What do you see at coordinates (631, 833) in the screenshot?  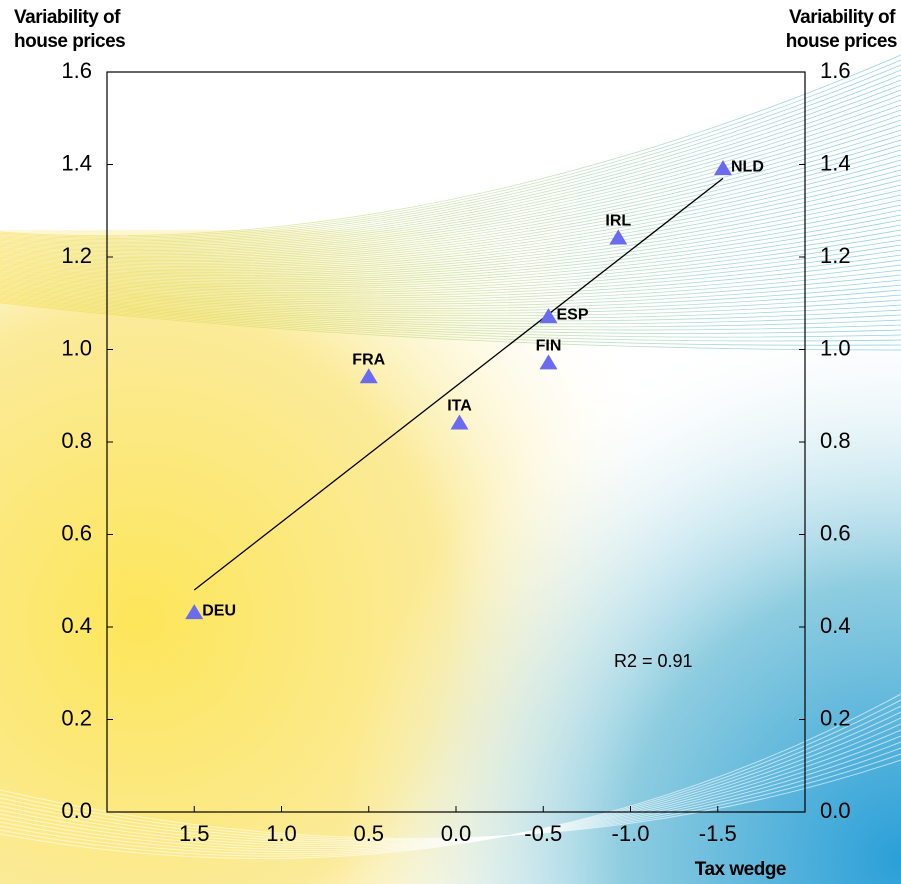 I see `x-tick-label: -1.0` at bounding box center [631, 833].